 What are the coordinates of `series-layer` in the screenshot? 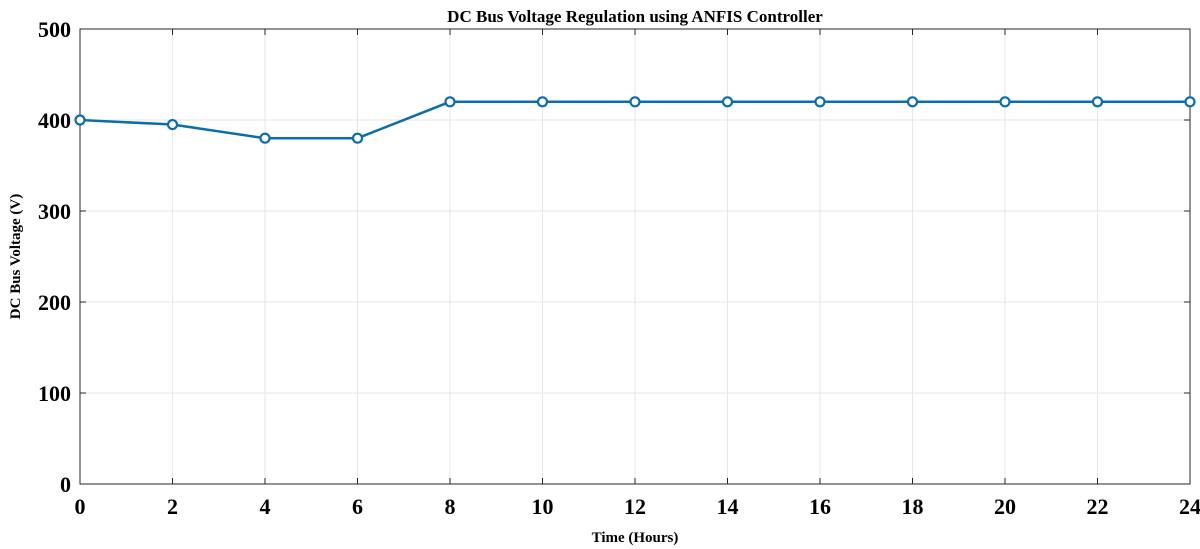 It's located at (635, 120).